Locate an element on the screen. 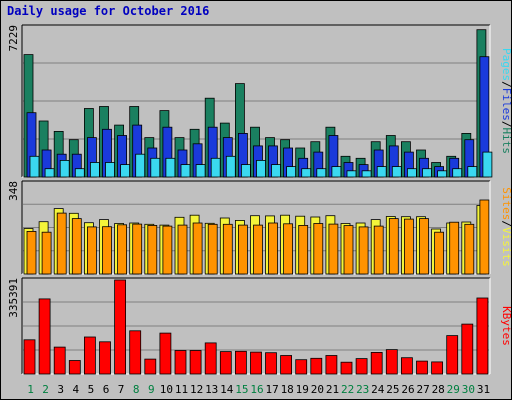 This screenshot has height=400, width=512. legend-item-files: Files is located at coordinates (506, 104).